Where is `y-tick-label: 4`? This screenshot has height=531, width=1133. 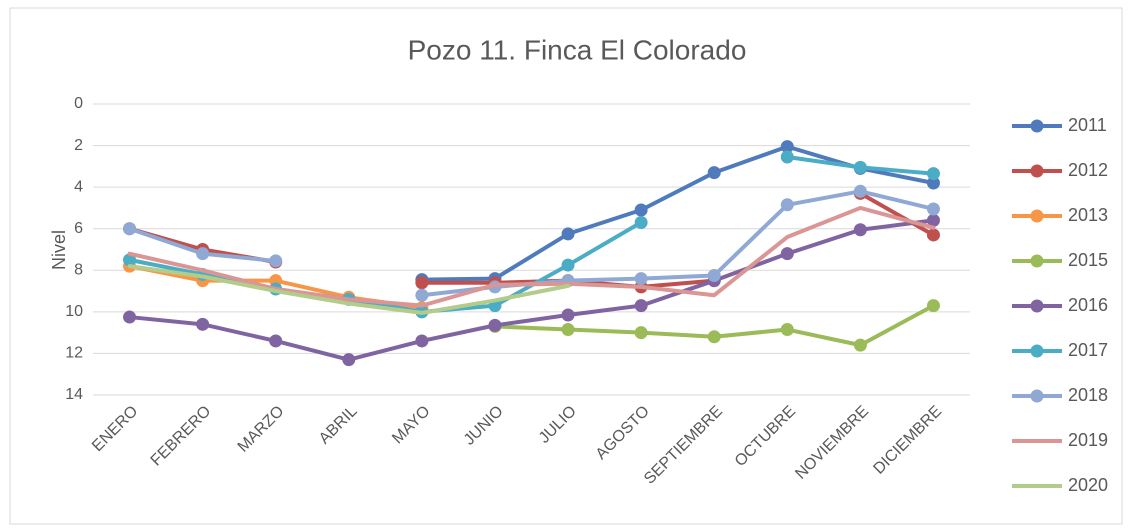 y-tick-label: 4 is located at coordinates (78, 186).